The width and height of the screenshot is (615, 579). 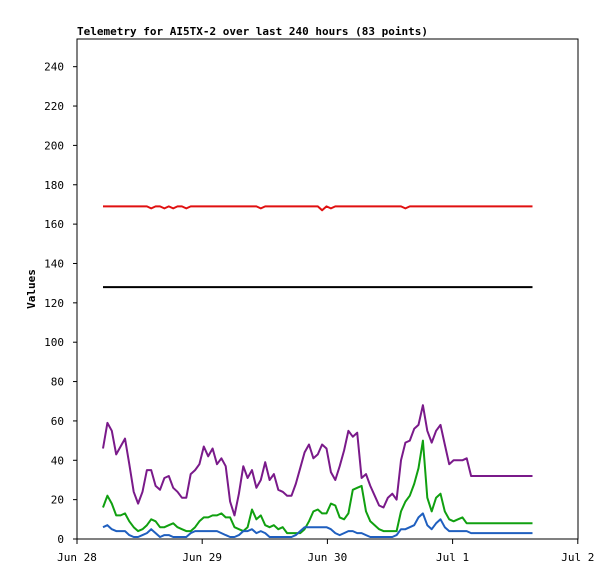 What do you see at coordinates (202, 557) in the screenshot?
I see `x-tick-label: Jun 29` at bounding box center [202, 557].